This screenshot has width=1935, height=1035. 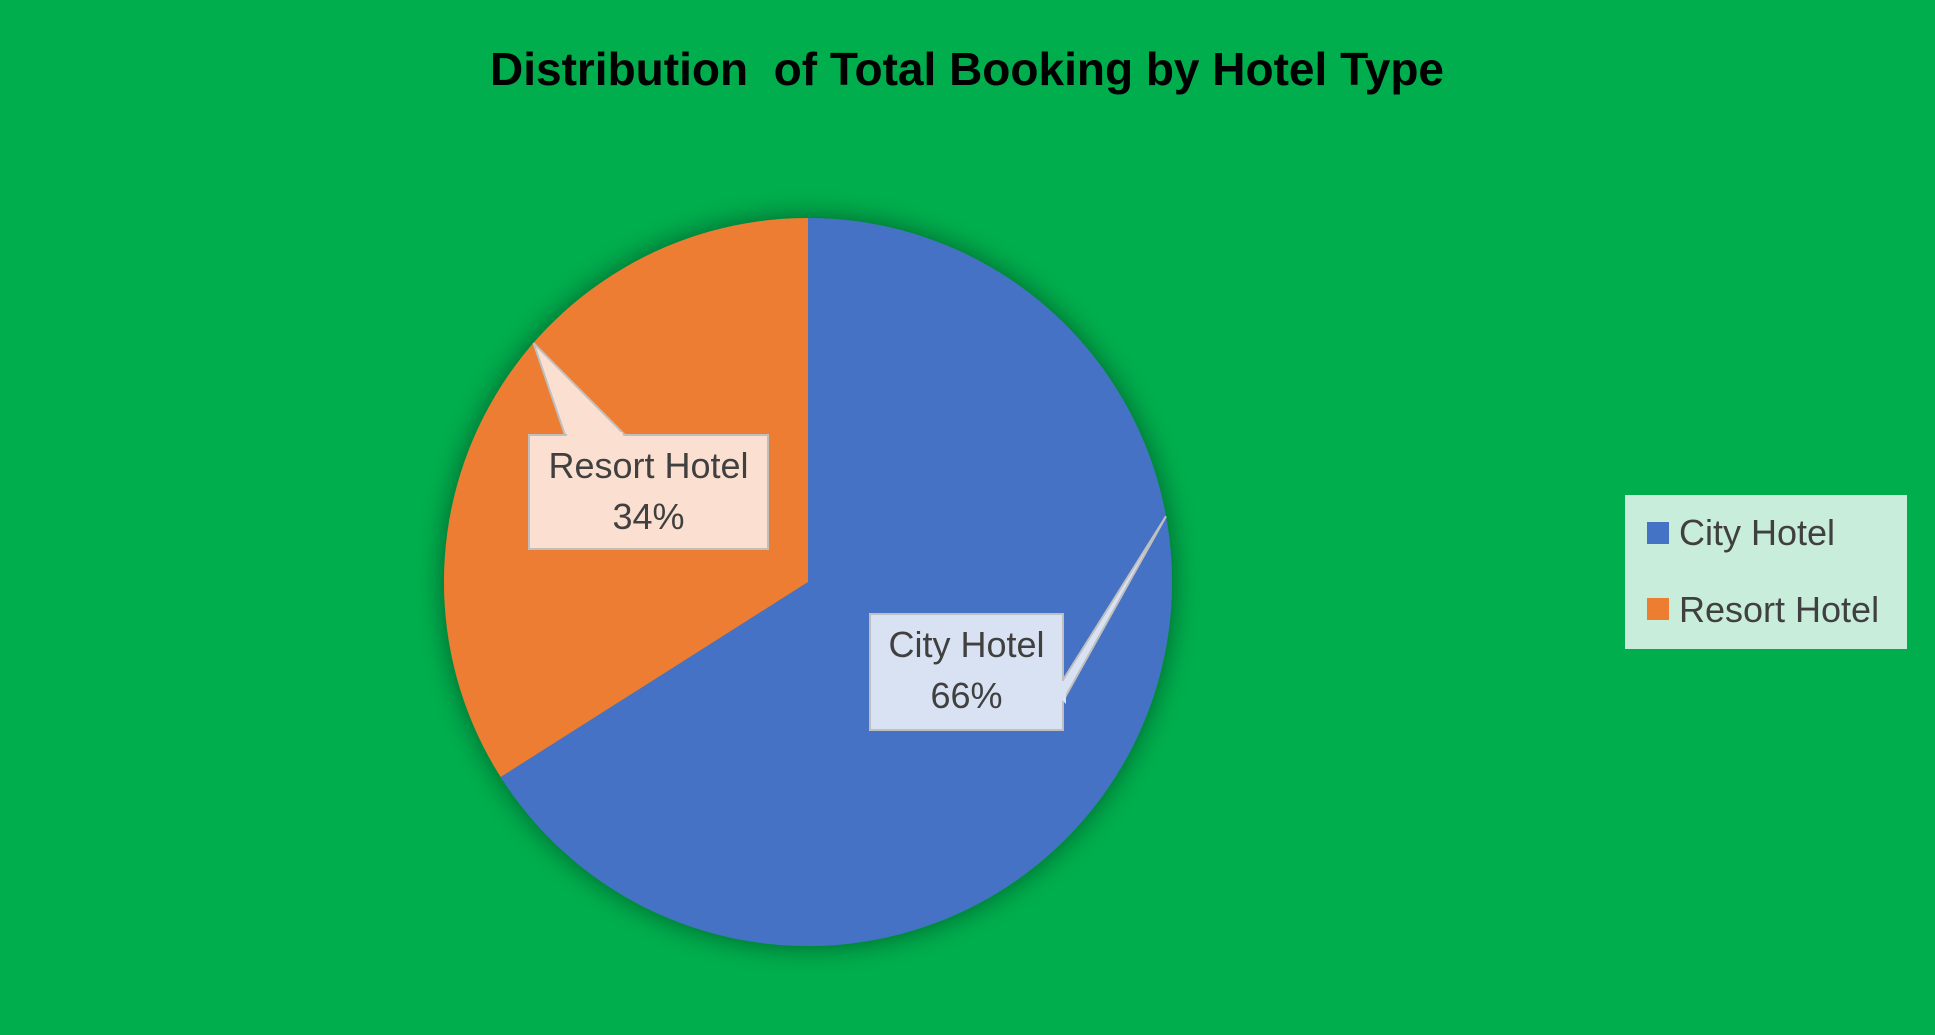 I want to click on legend-label-city-hotel: City Hotel, so click(x=1757, y=532).